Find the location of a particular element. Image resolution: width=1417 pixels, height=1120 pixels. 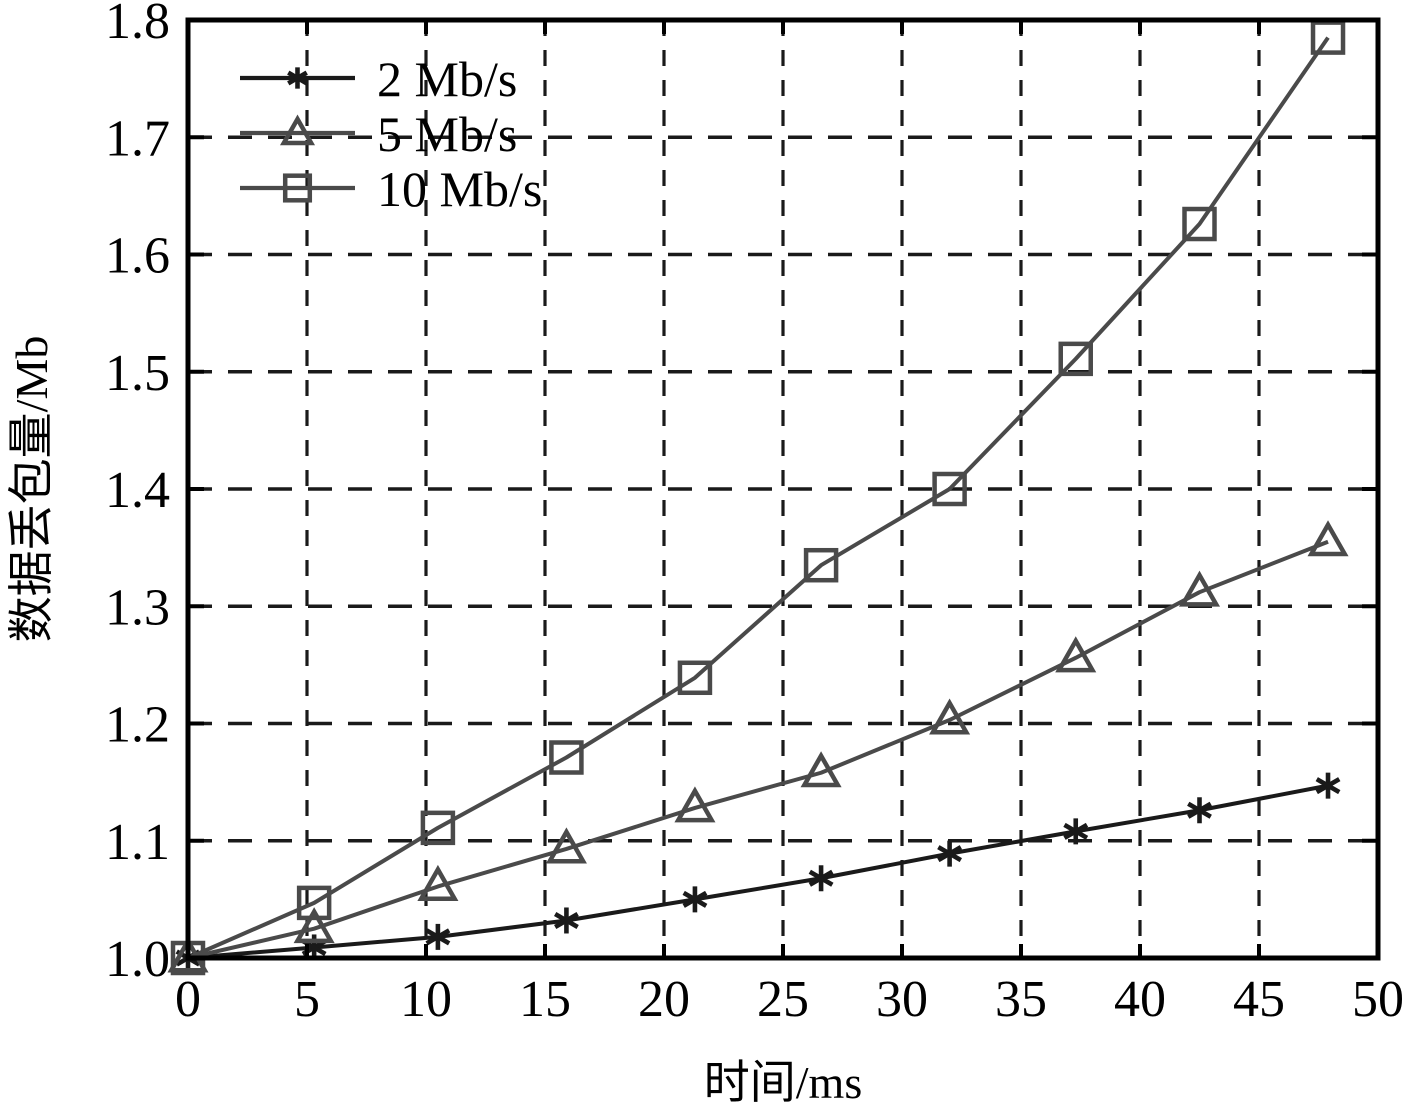

x-tick-label: 5 is located at coordinates (307, 999).